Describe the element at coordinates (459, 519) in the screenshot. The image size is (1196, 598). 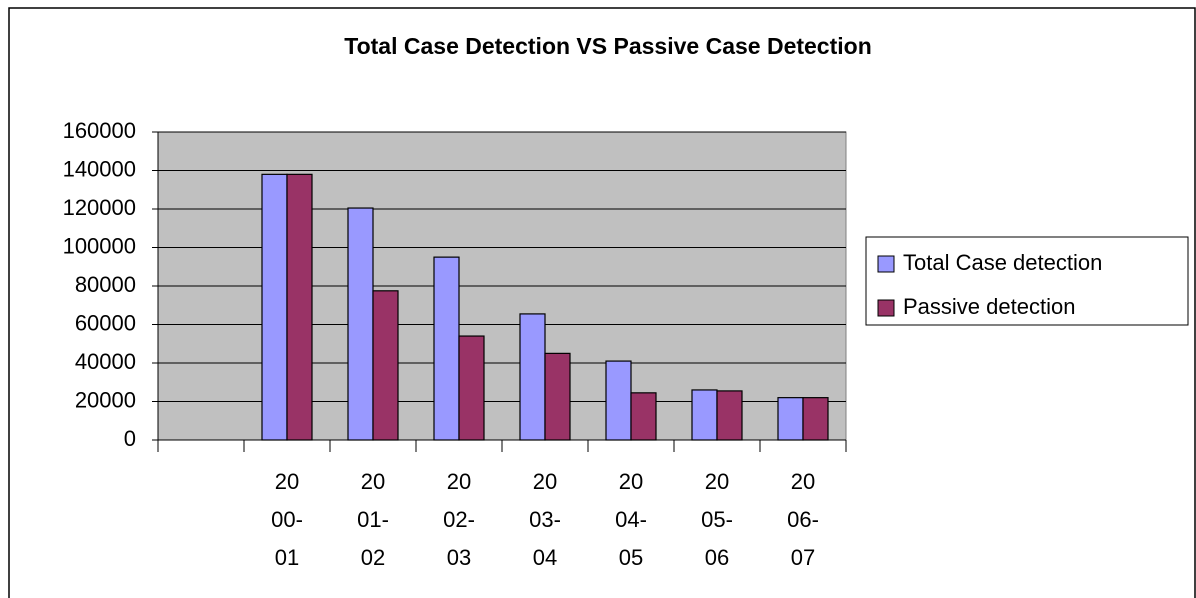
I see `x-tick-label: 20 02-03` at that location.